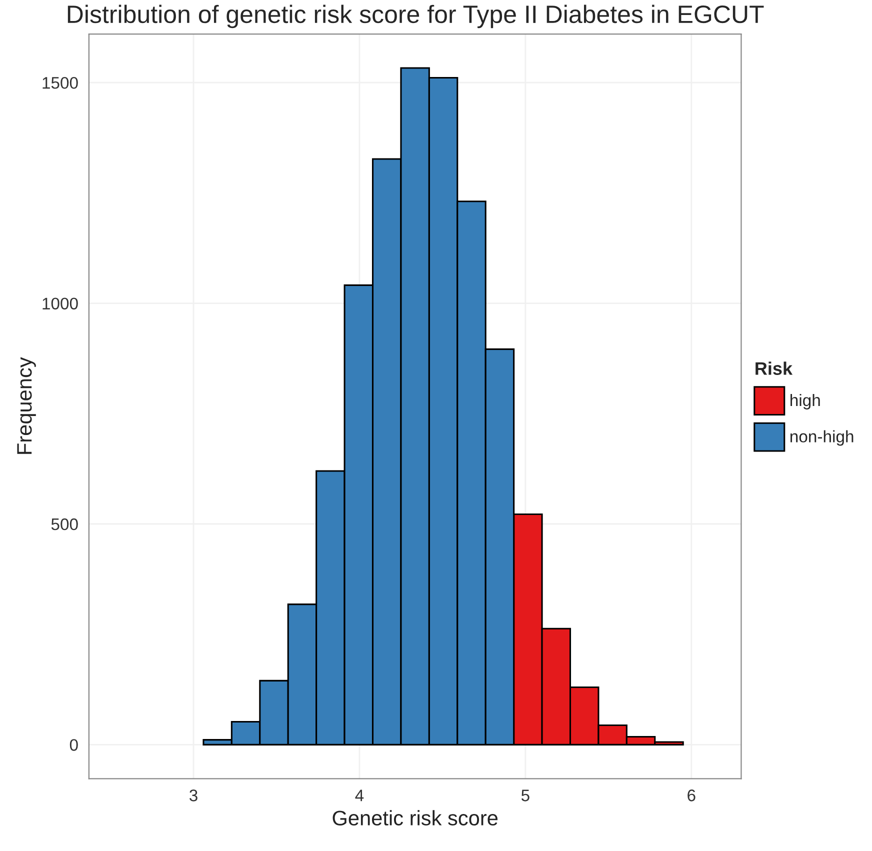  I want to click on legend-label: high, so click(805, 402).